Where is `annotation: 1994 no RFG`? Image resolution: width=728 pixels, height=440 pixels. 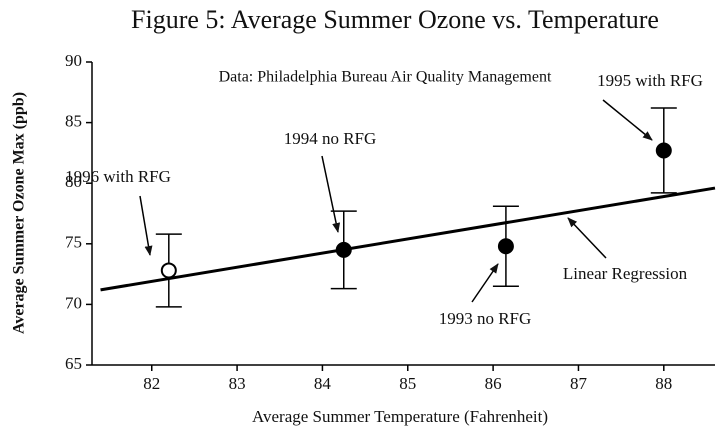
annotation: 1994 no RFG is located at coordinates (330, 138).